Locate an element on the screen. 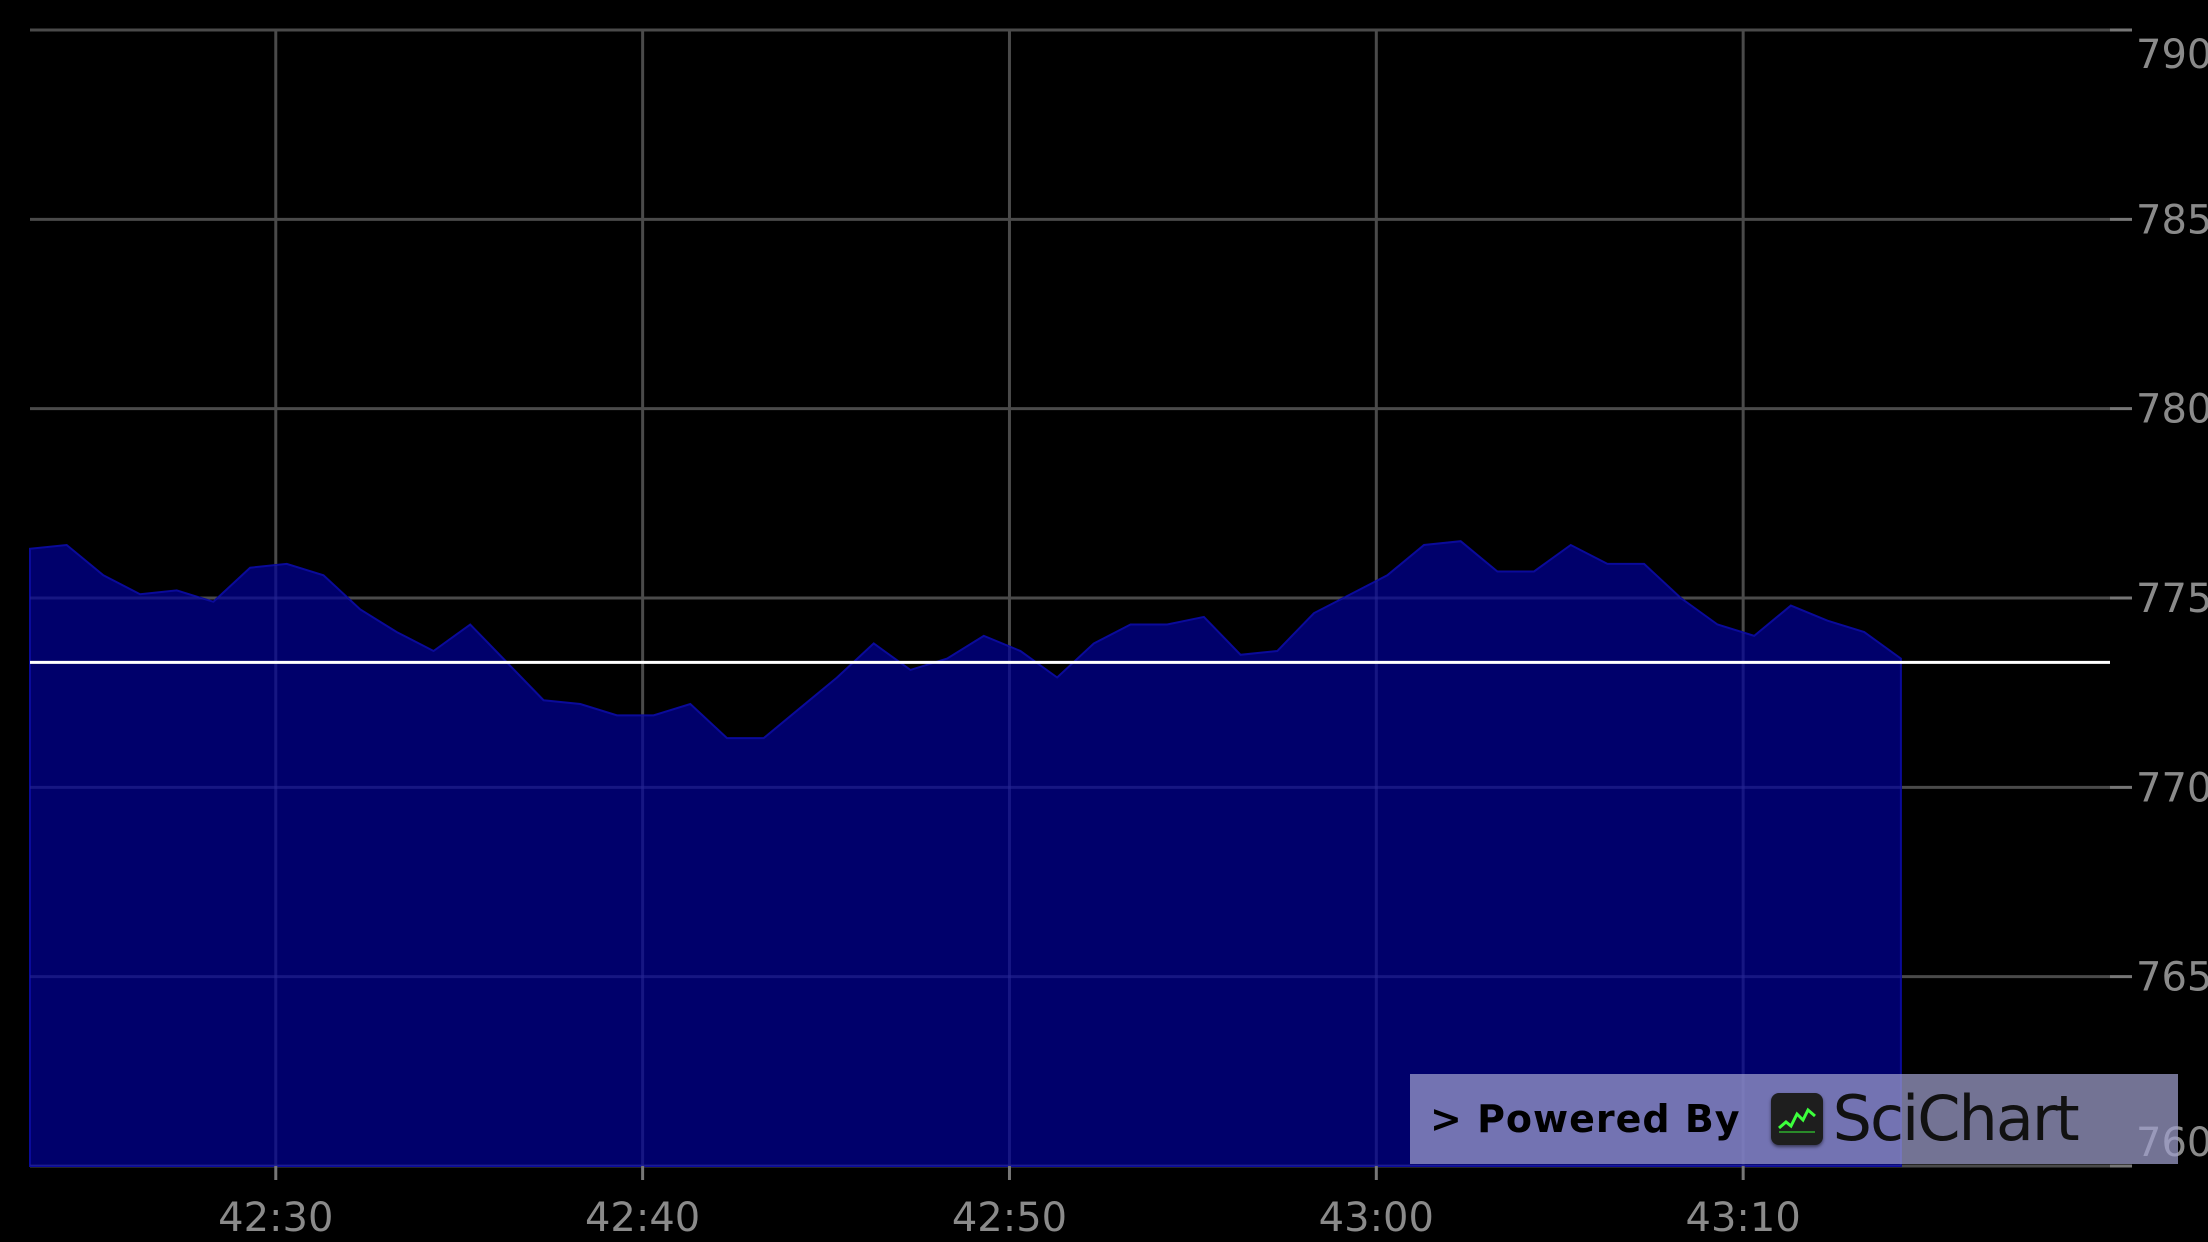 This screenshot has height=1242, width=2208. y-tick-label: 785 is located at coordinates (2172, 220).